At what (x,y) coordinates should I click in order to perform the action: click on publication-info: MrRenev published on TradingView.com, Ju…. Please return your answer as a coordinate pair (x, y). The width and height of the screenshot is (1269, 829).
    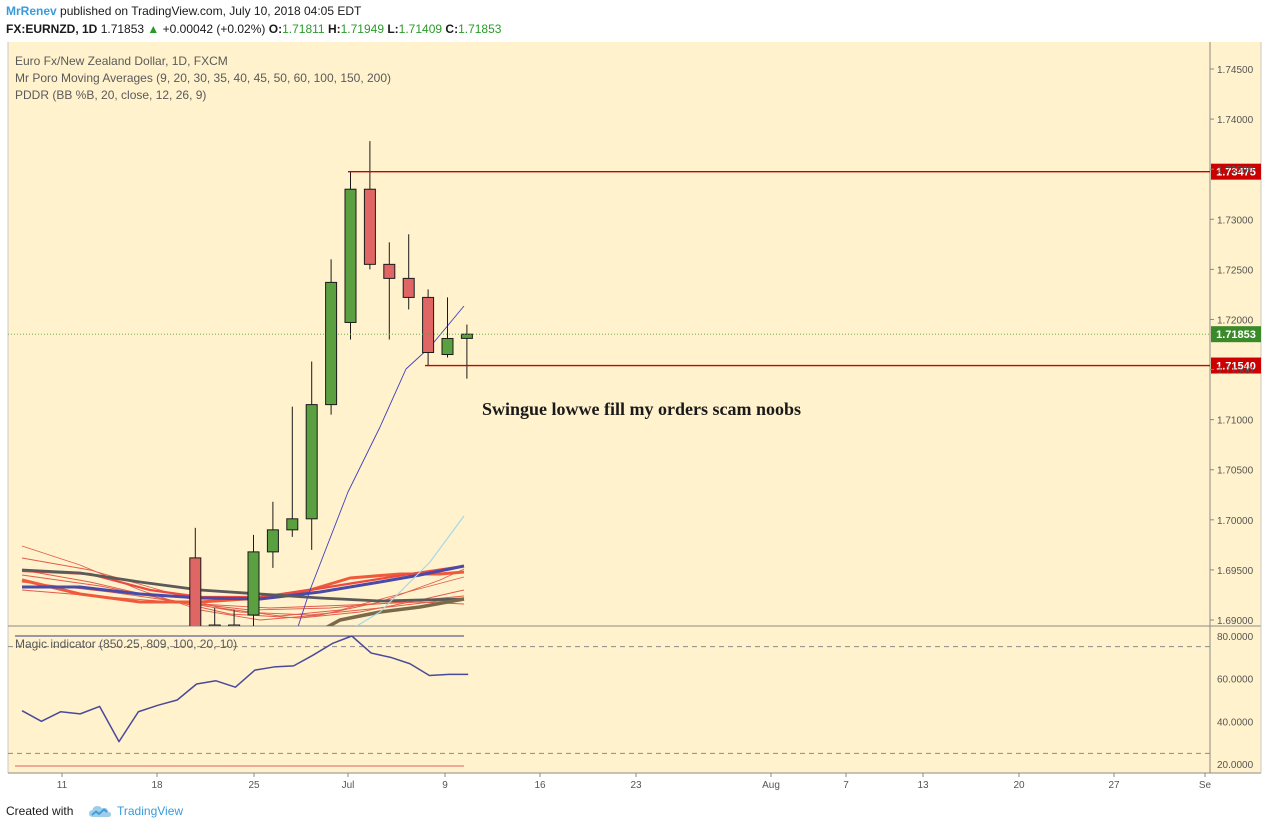
    Looking at the image, I should click on (183, 11).